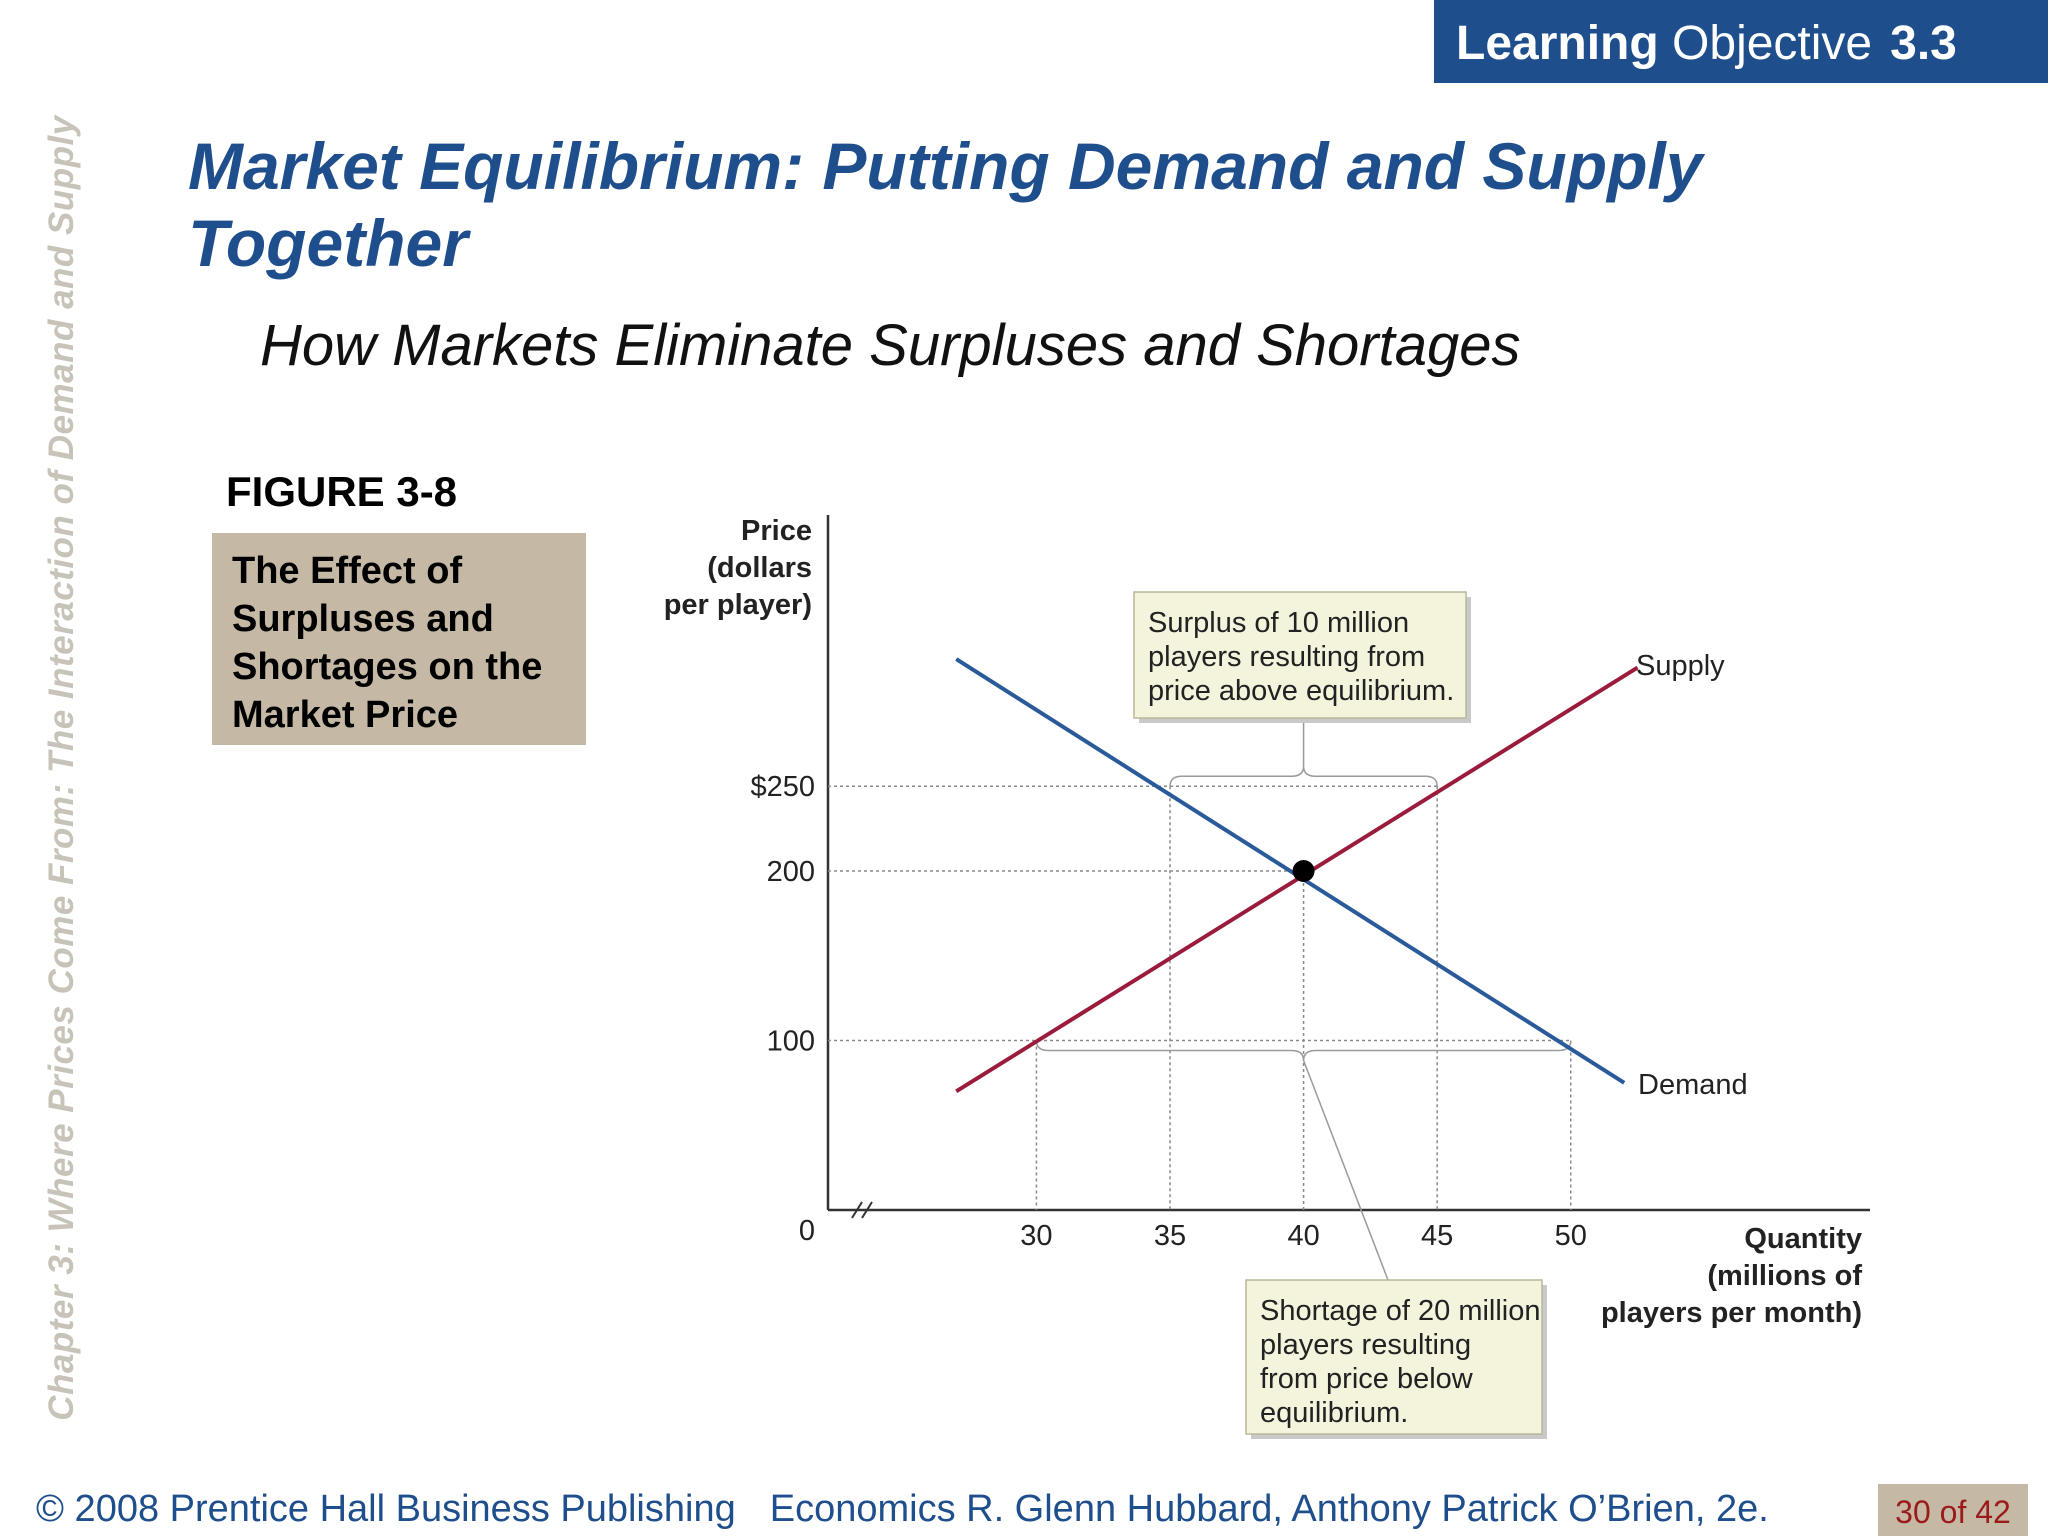 The width and height of the screenshot is (2048, 1540). What do you see at coordinates (1571, 1236) in the screenshot?
I see `x-tick-label: 50` at bounding box center [1571, 1236].